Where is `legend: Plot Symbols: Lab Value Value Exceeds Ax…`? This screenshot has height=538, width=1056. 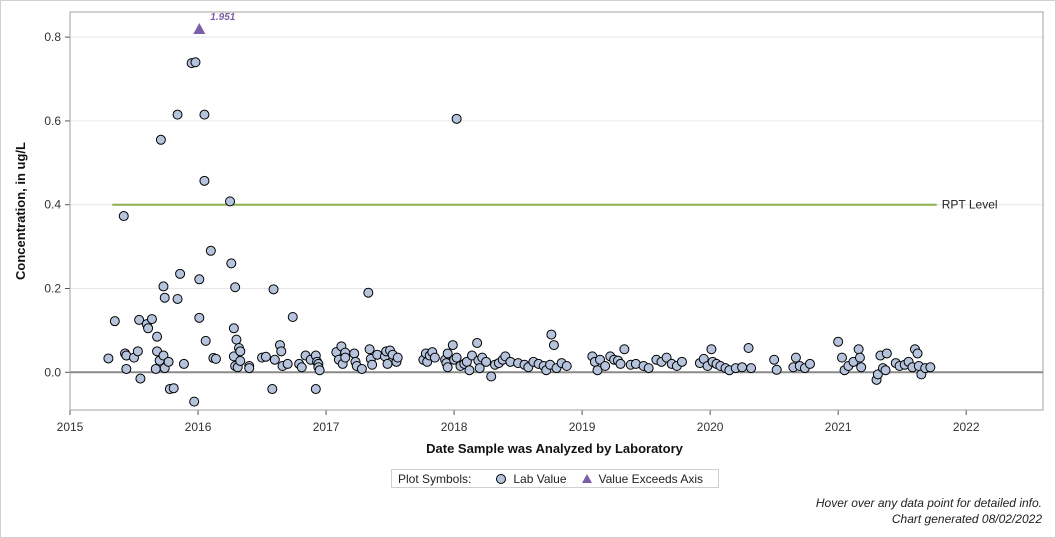 legend: Plot Symbols: Lab Value Value Exceeds Ax… is located at coordinates (555, 478).